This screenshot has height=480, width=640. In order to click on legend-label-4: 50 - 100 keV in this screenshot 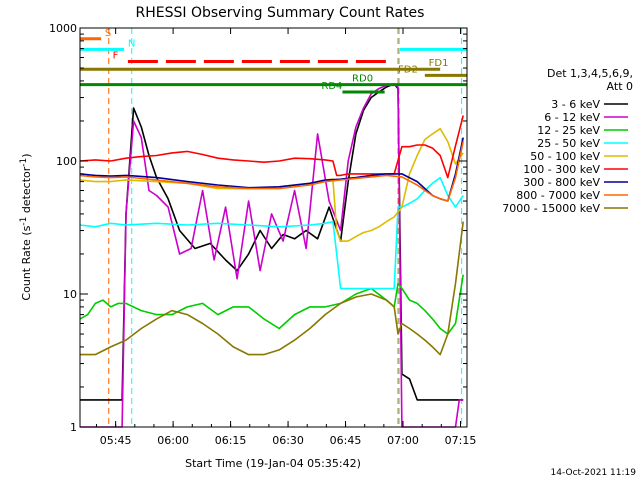, I will do `click(565, 156)`.